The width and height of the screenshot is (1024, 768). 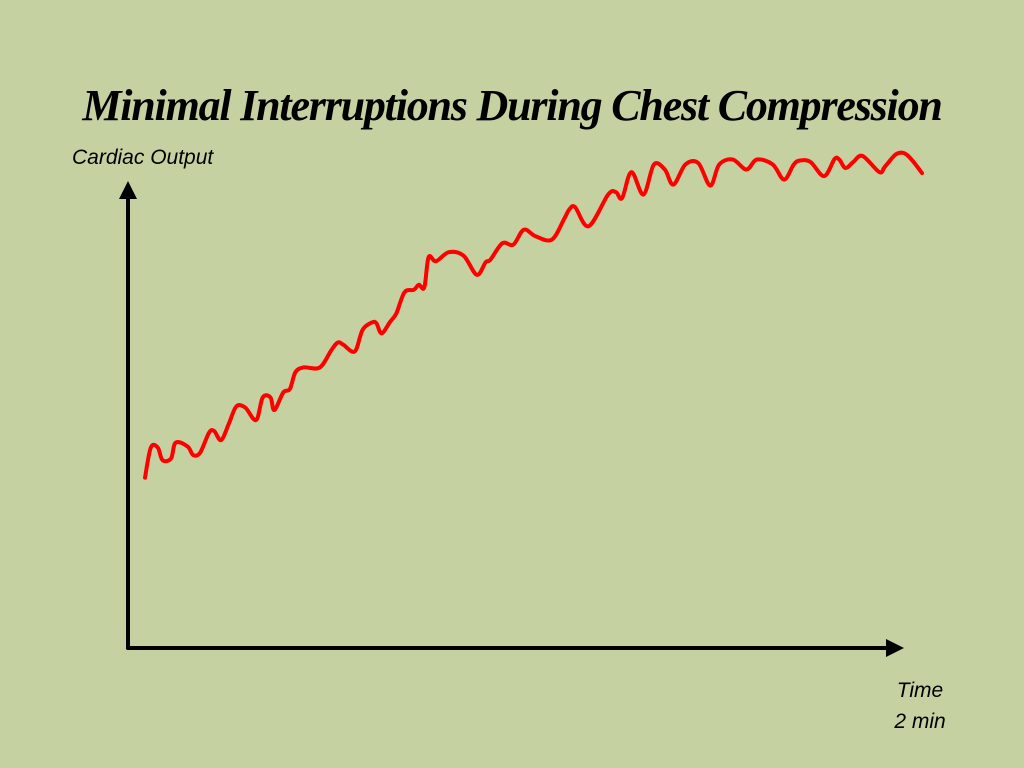 What do you see at coordinates (128, 190) in the screenshot?
I see `y-axis-arrowhead-icon` at bounding box center [128, 190].